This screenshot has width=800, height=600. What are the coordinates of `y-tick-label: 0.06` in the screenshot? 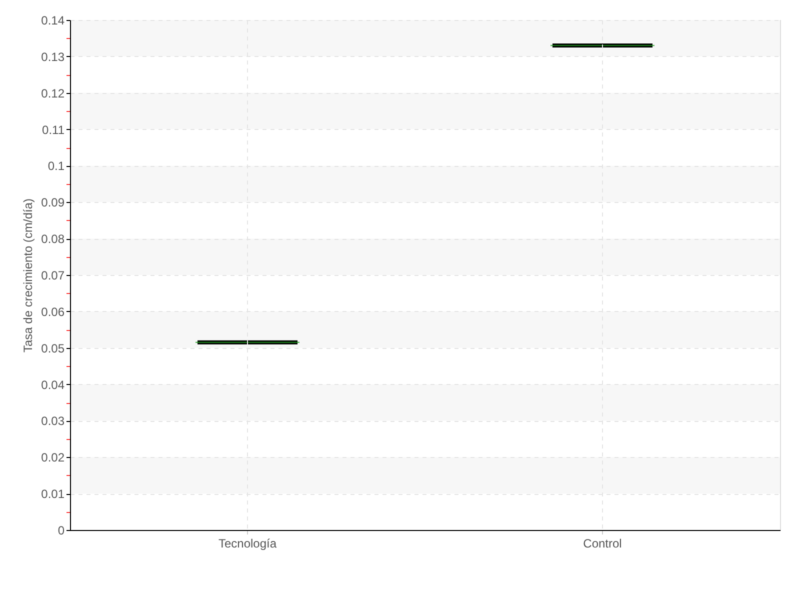 It's located at (53, 311).